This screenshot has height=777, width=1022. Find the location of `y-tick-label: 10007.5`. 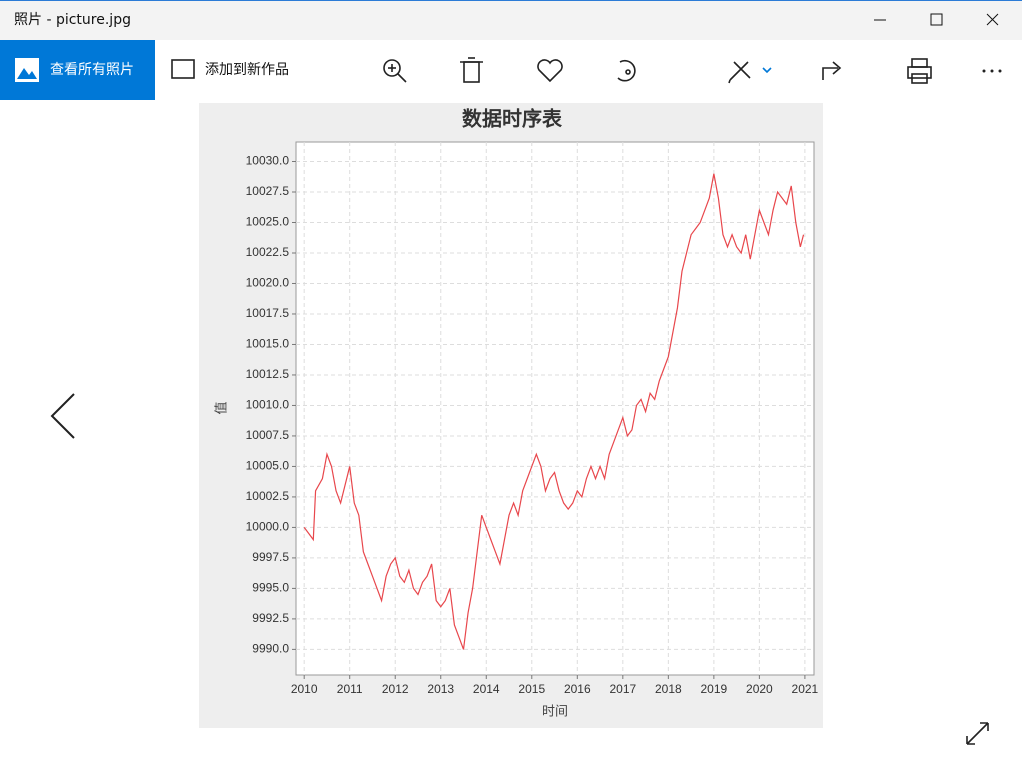

y-tick-label: 10007.5 is located at coordinates (268, 435).